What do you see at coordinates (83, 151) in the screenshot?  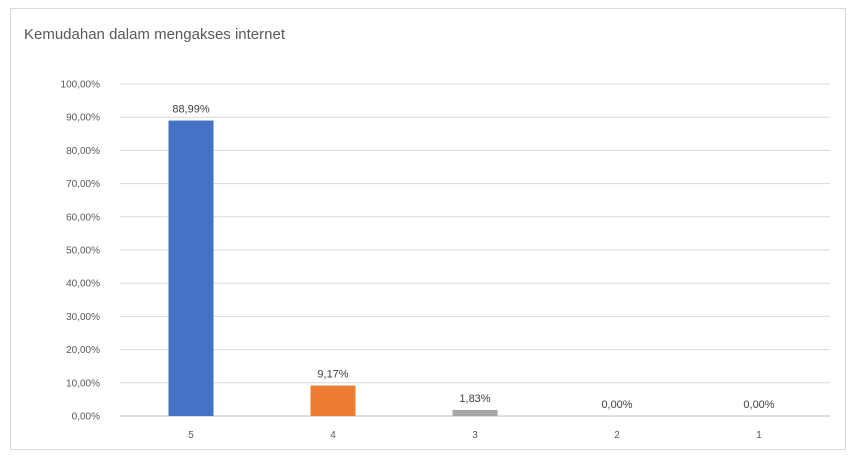 I see `y-tick-label: 80,00%` at bounding box center [83, 151].